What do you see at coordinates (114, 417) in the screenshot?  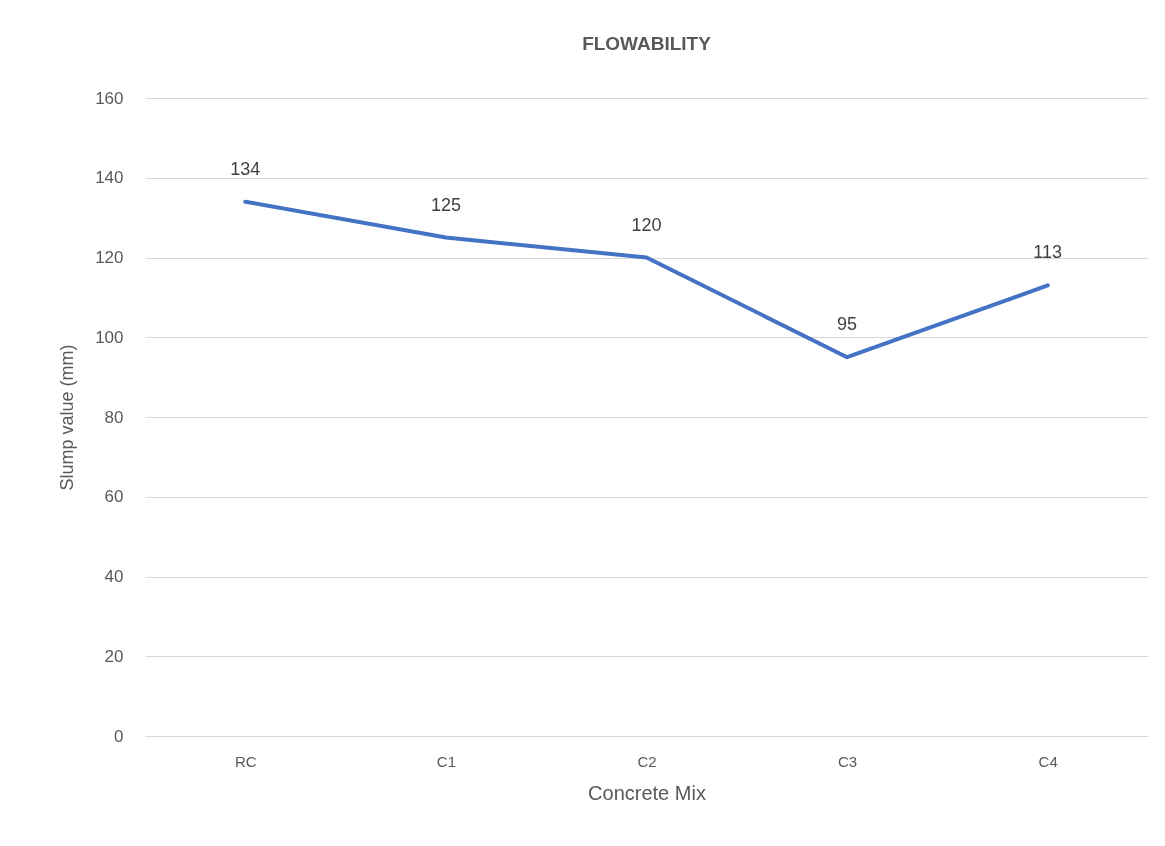 I see `y-tick-label: 80` at bounding box center [114, 417].